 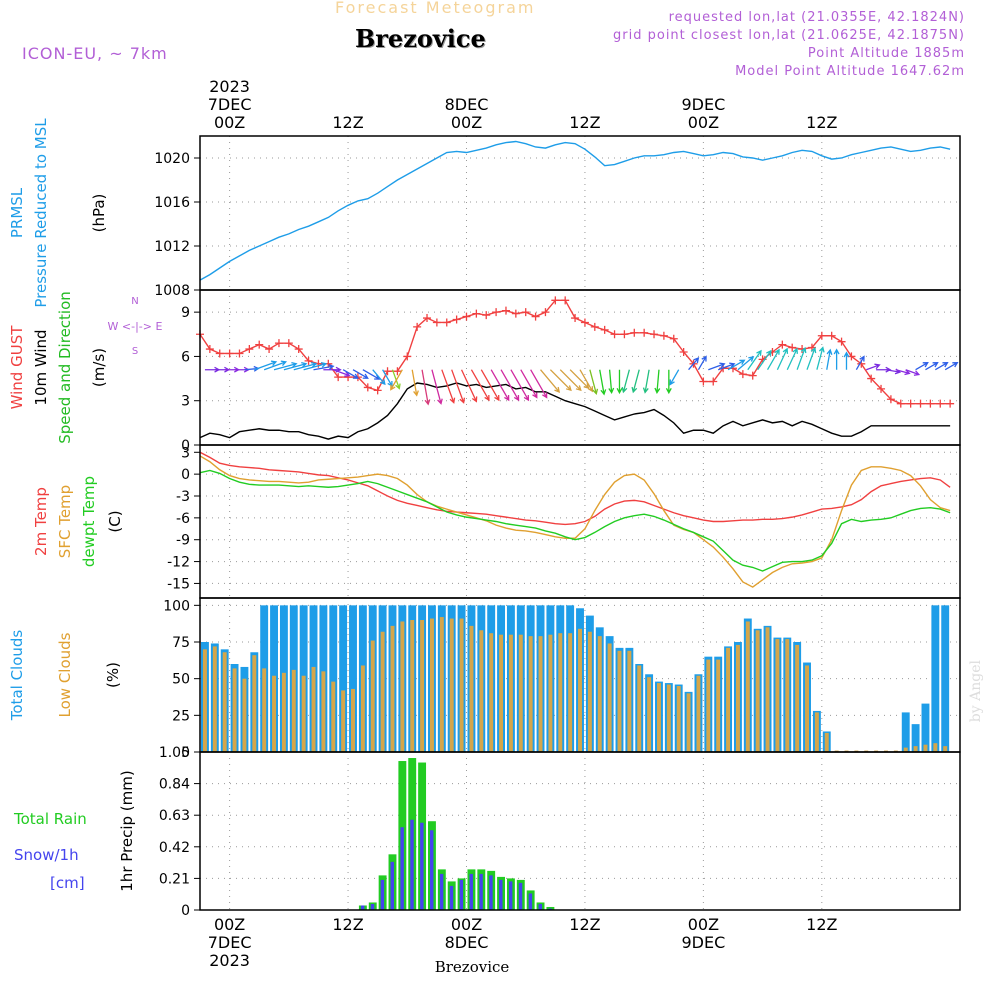 I want to click on y-tick-label: 1016, so click(x=172, y=203).